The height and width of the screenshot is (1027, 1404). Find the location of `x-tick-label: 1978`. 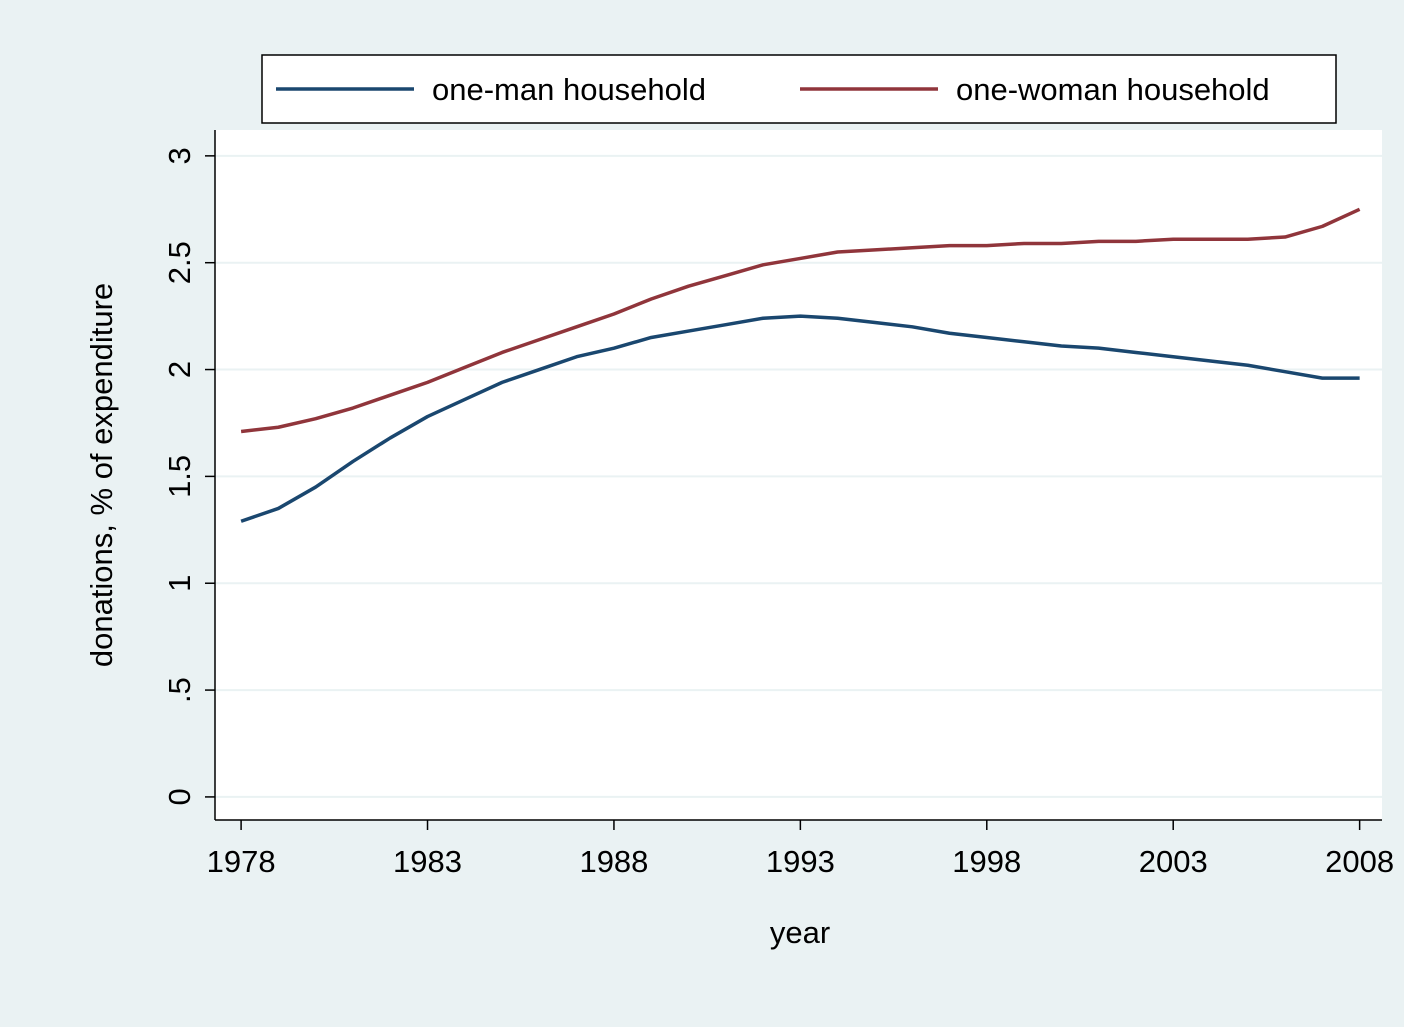

x-tick-label: 1978 is located at coordinates (241, 861).